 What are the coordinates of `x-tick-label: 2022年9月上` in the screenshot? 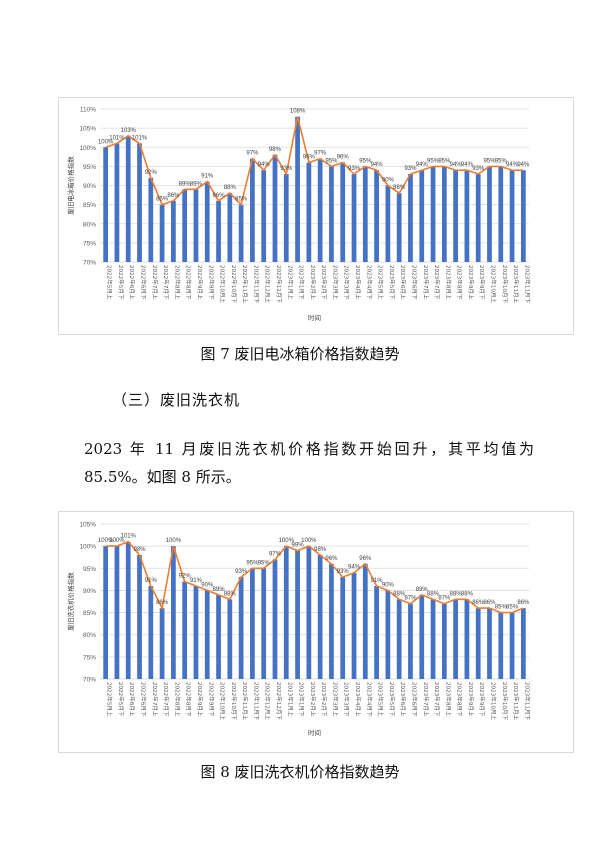 It's located at (200, 699).